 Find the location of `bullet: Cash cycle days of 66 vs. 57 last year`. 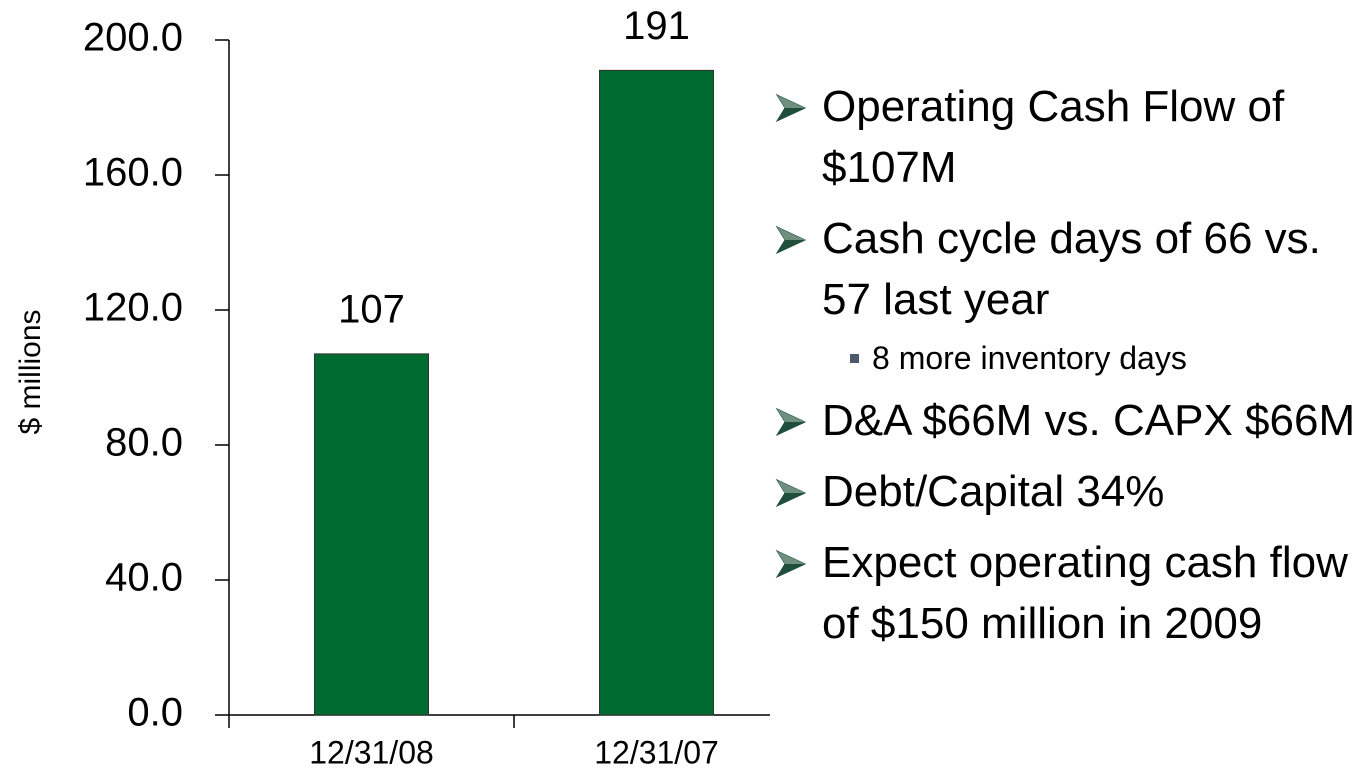

bullet: Cash cycle days of 66 vs. 57 last year is located at coordinates (1071, 269).